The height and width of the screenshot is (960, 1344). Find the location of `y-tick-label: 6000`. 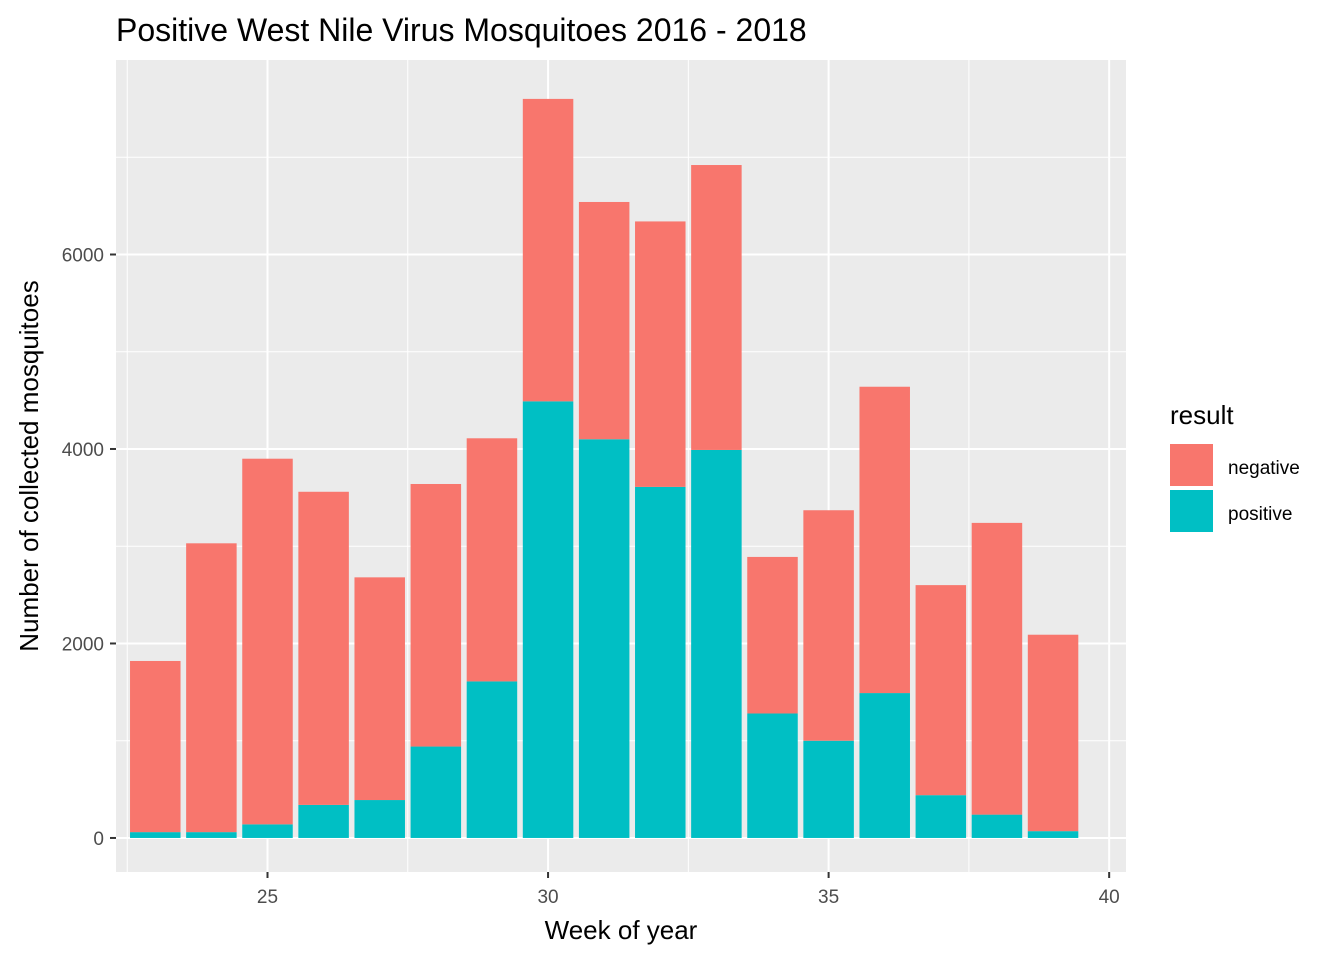

y-tick-label: 6000 is located at coordinates (83, 255).